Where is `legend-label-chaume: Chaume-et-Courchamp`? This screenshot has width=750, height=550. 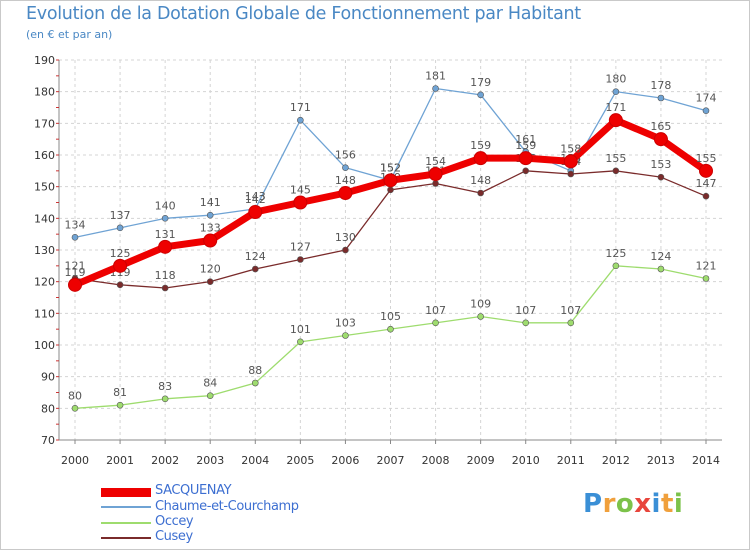
legend-label-chaume: Chaume-et-Courchamp is located at coordinates (227, 506).